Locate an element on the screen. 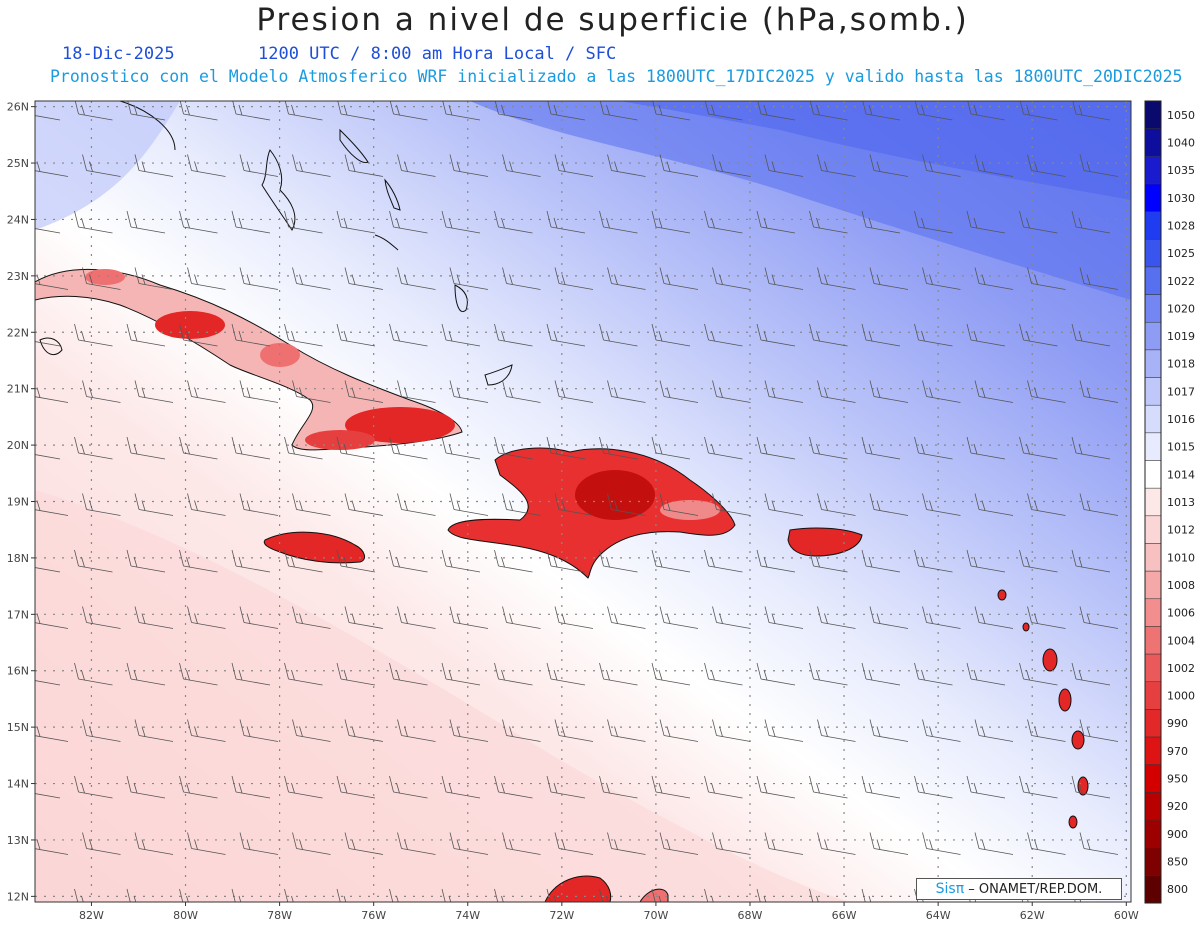 Image resolution: width=1200 pixels, height=927 pixels. colorbar-label: 990 is located at coordinates (1177, 723).